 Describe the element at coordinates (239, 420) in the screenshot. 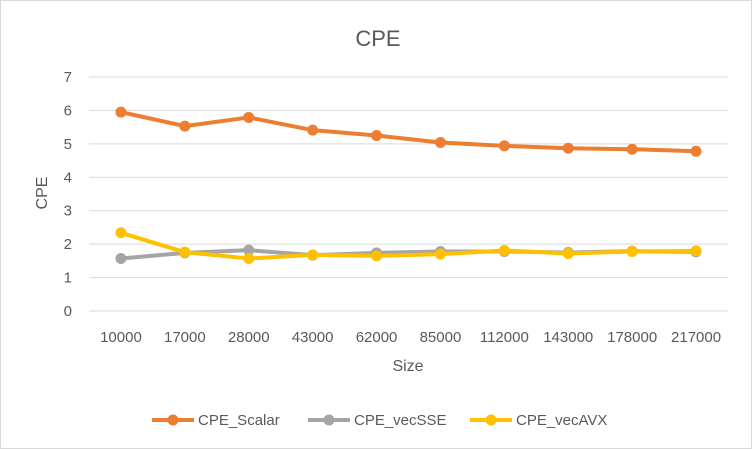

I see `legend-label: CPE_Scalar` at that location.